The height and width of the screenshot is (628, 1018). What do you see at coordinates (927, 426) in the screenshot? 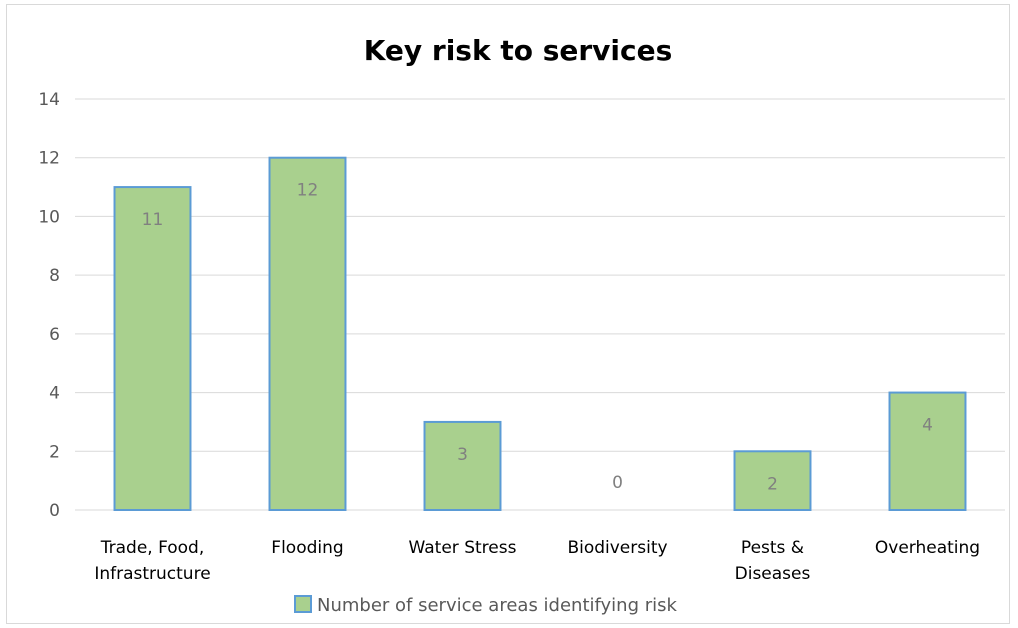
I see `data-label: 4` at bounding box center [927, 426].